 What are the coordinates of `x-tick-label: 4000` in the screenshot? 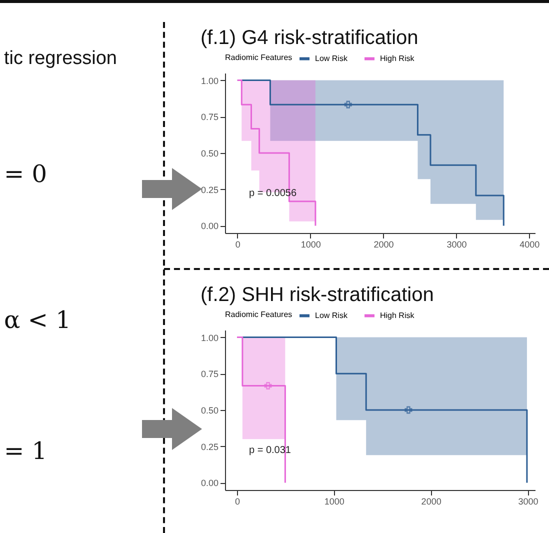 It's located at (530, 245).